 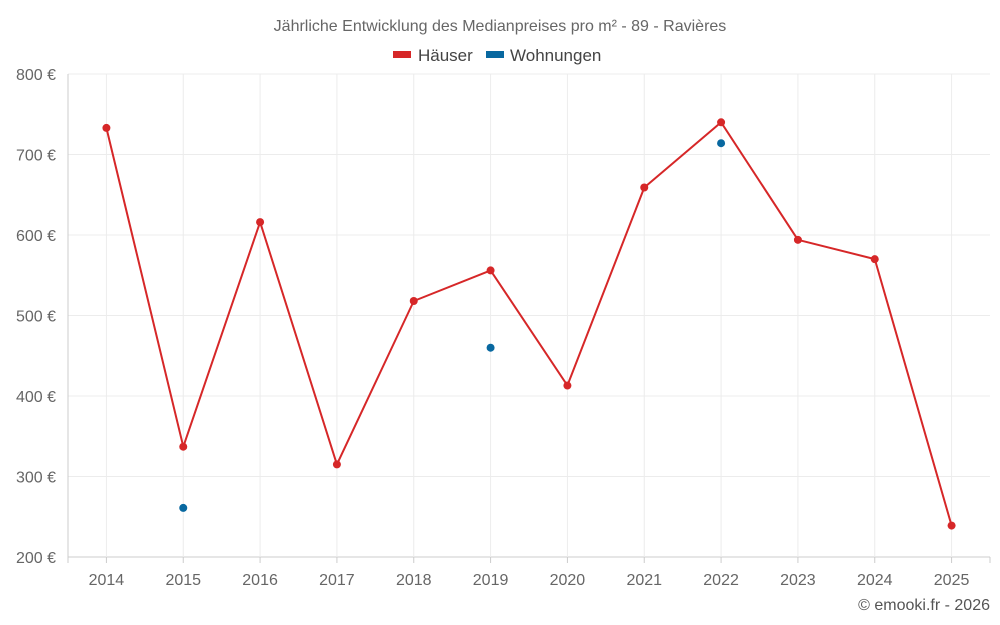 I want to click on y-tick-label: 800 €, so click(x=36, y=75).